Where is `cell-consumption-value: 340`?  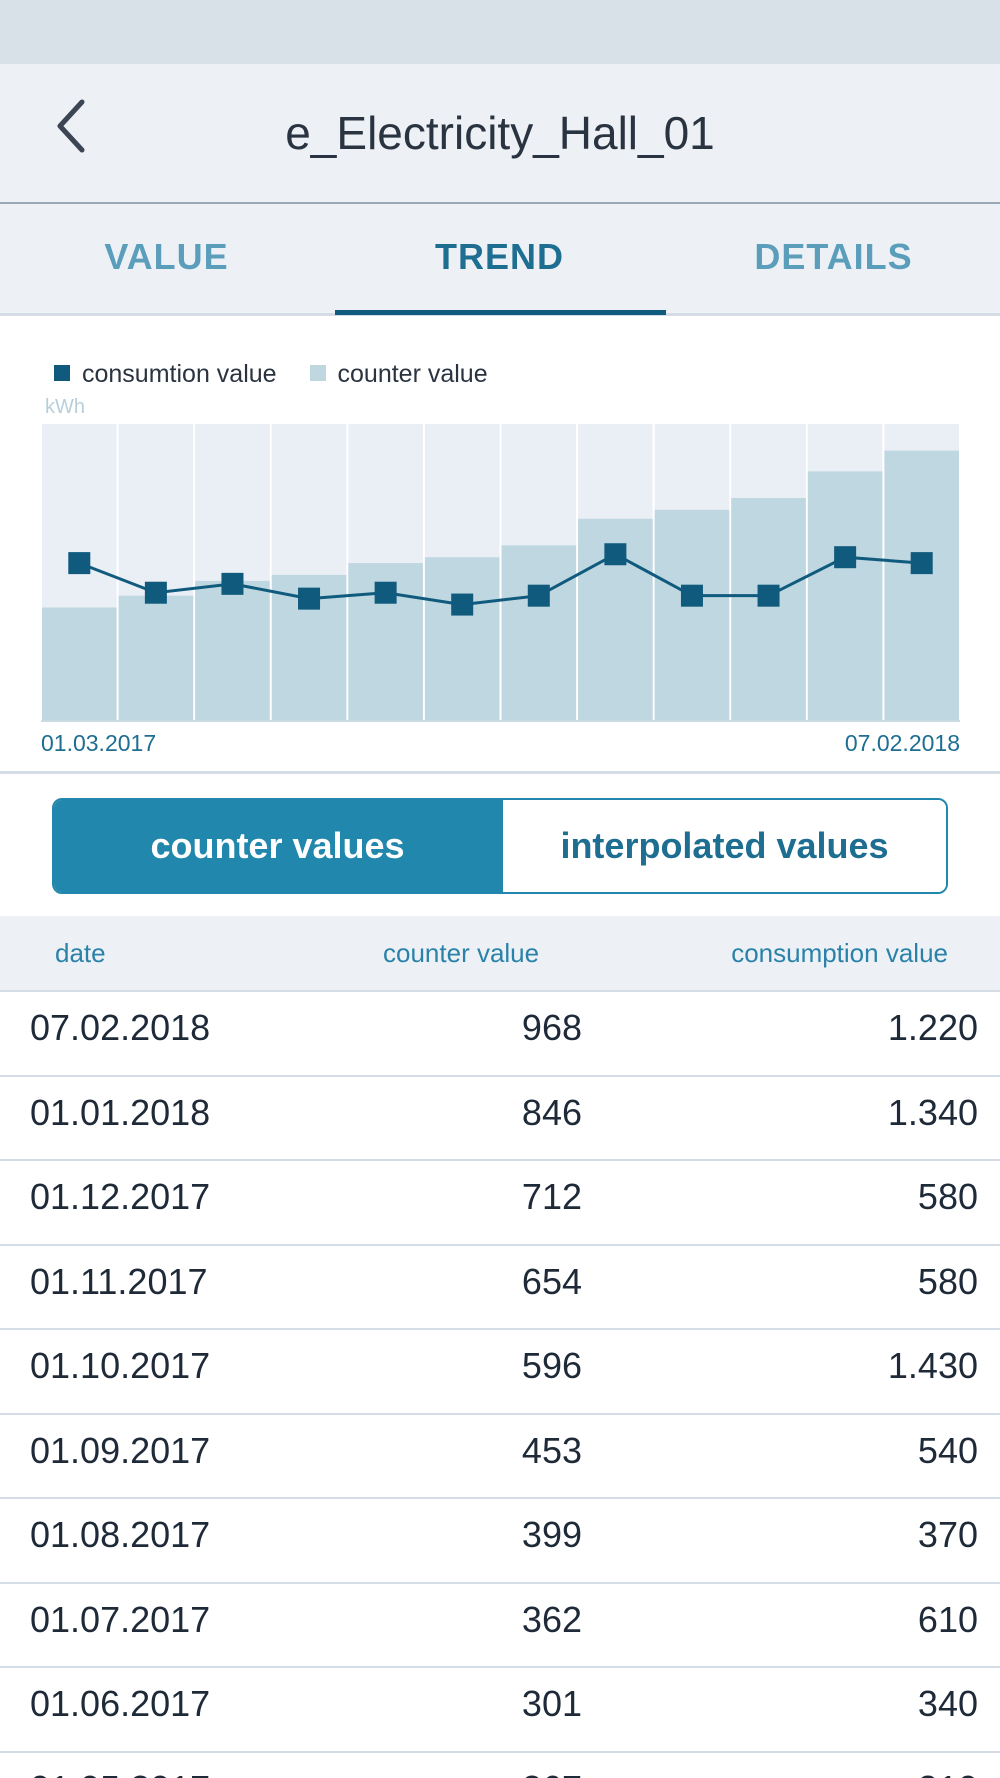
cell-consumption-value: 340 is located at coordinates (947, 1703).